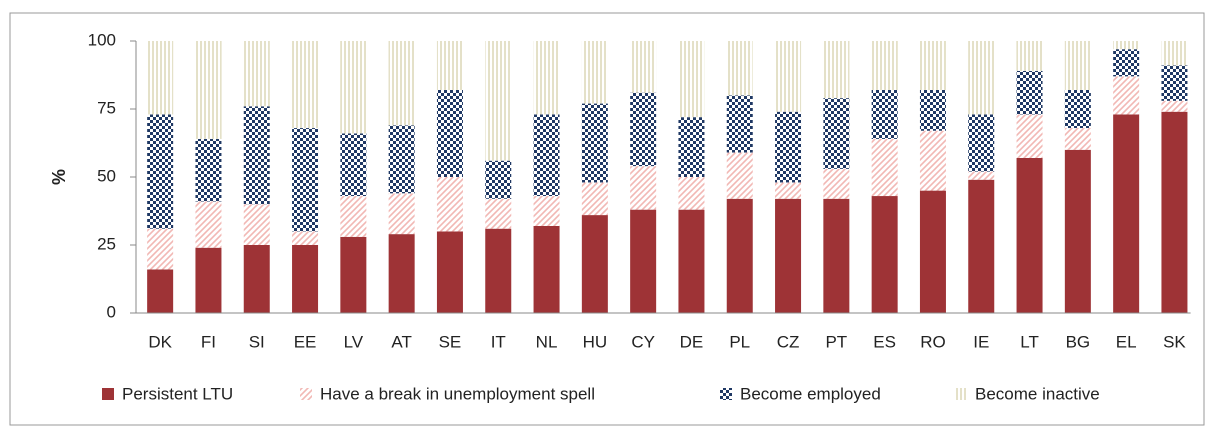  What do you see at coordinates (933, 341) in the screenshot?
I see `x-tick-label: RO` at bounding box center [933, 341].